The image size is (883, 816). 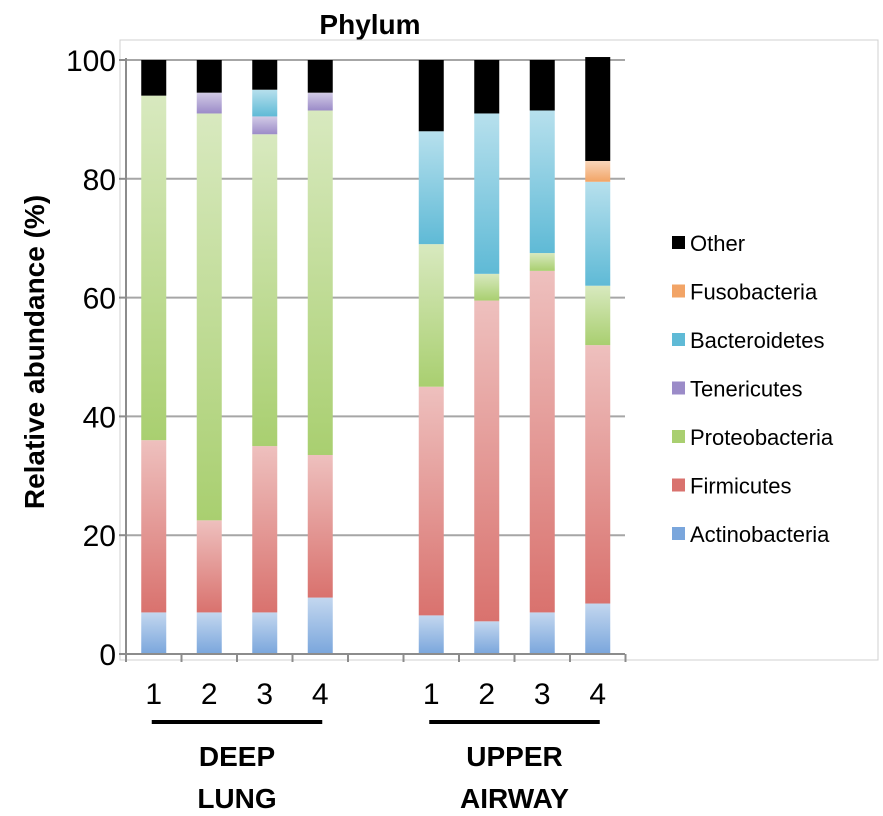 I want to click on group-label: DEEP, so click(x=237, y=756).